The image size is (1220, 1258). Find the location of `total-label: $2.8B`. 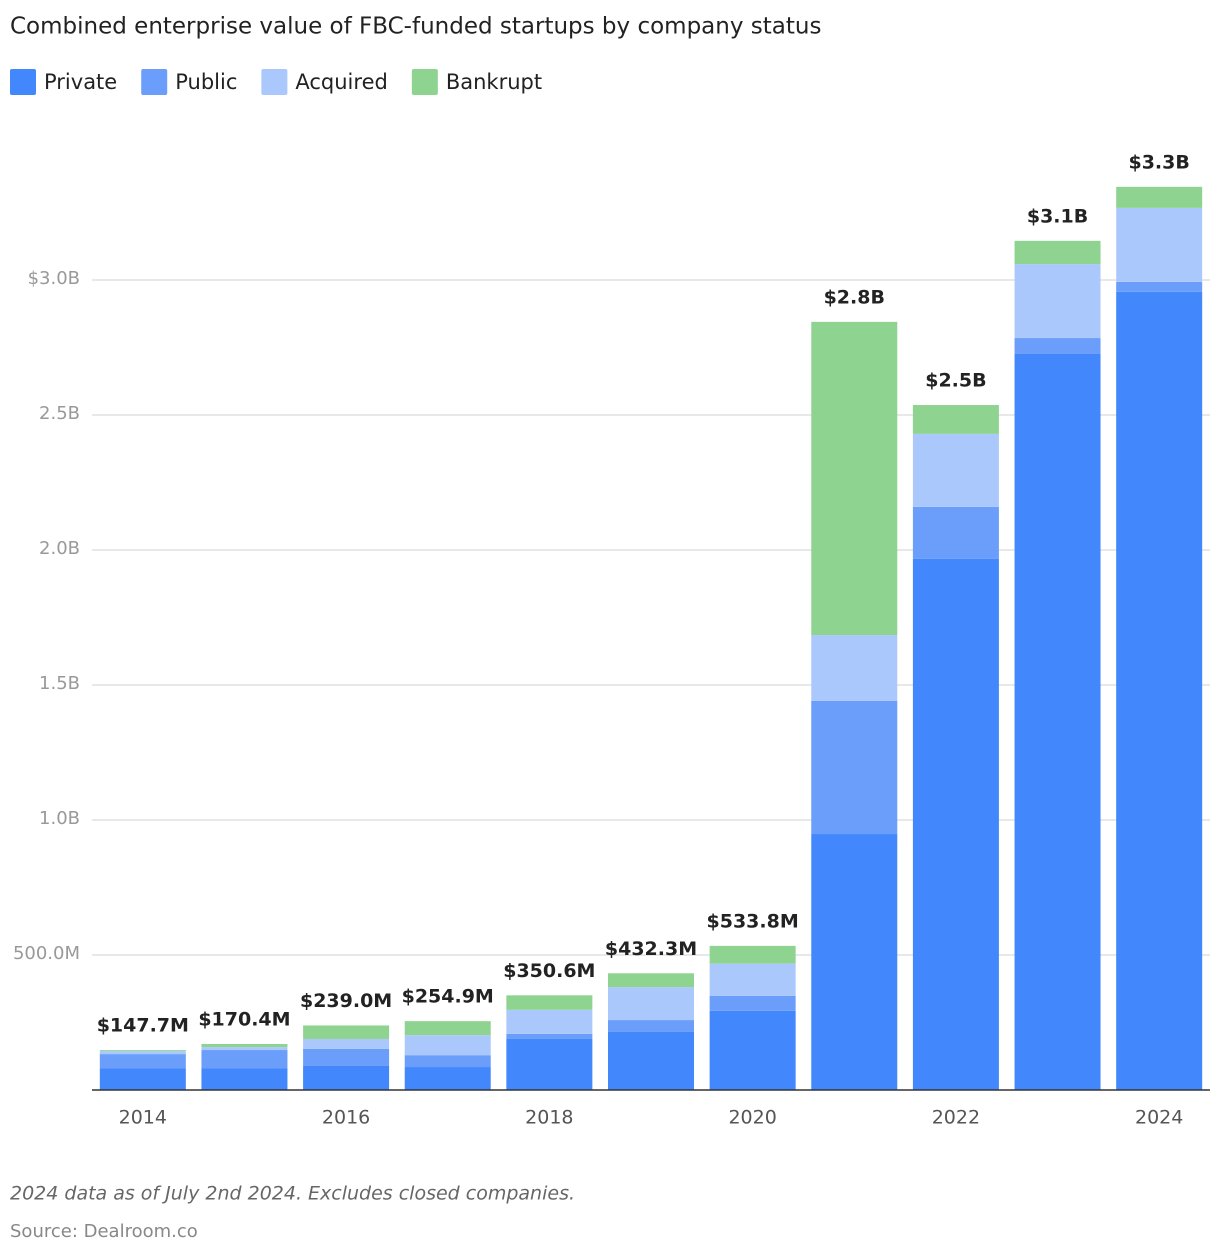

total-label: $2.8B is located at coordinates (854, 297).